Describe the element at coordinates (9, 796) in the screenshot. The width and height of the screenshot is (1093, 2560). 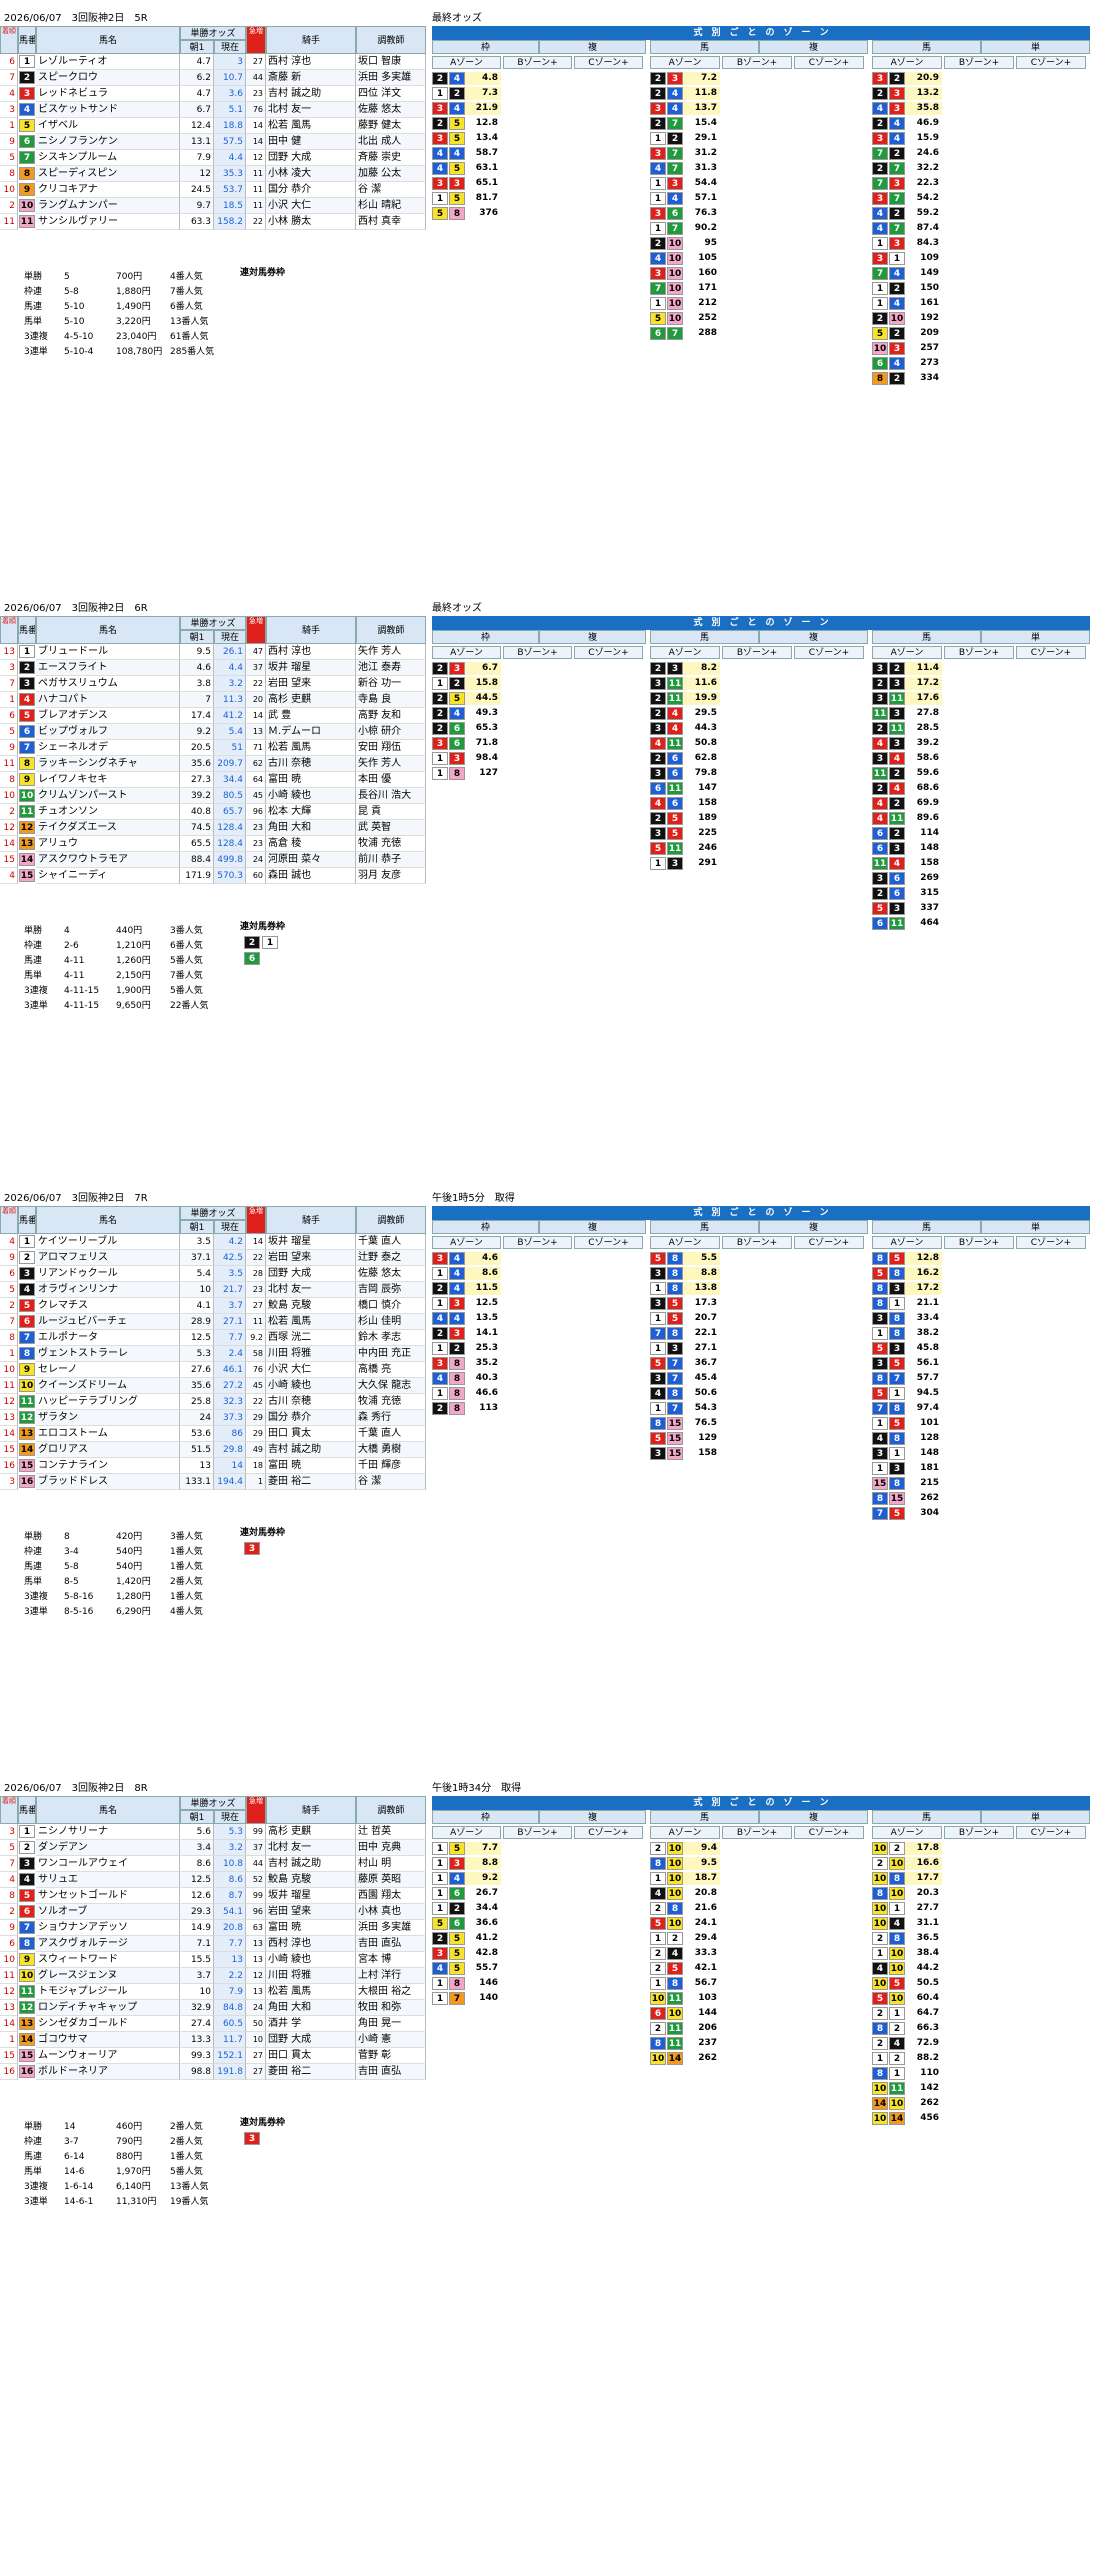
I see `finish: 10` at that location.